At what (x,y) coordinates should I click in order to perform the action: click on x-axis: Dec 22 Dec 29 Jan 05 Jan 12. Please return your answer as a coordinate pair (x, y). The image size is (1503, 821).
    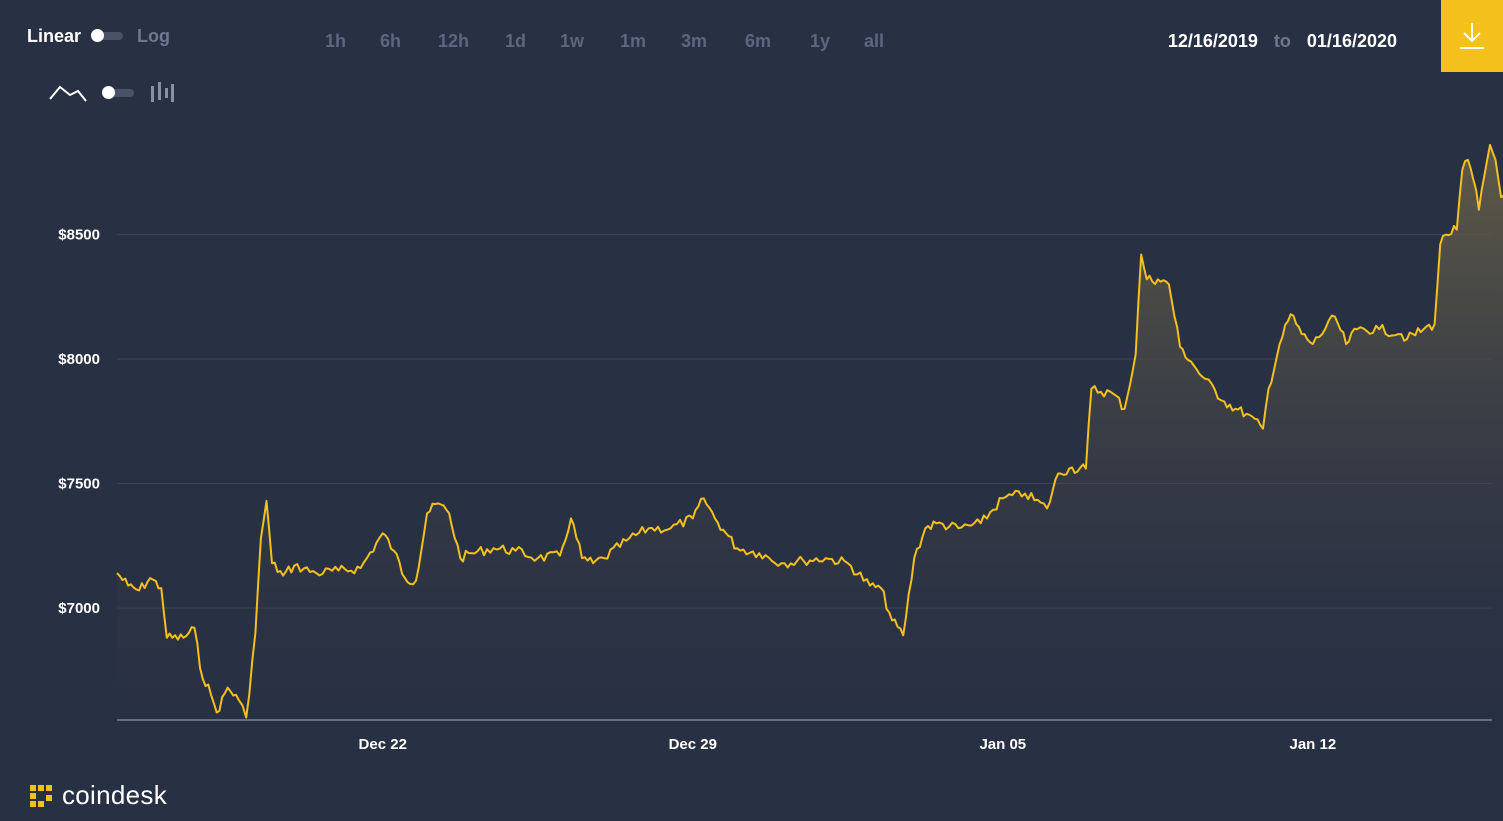
    Looking at the image, I should click on (848, 744).